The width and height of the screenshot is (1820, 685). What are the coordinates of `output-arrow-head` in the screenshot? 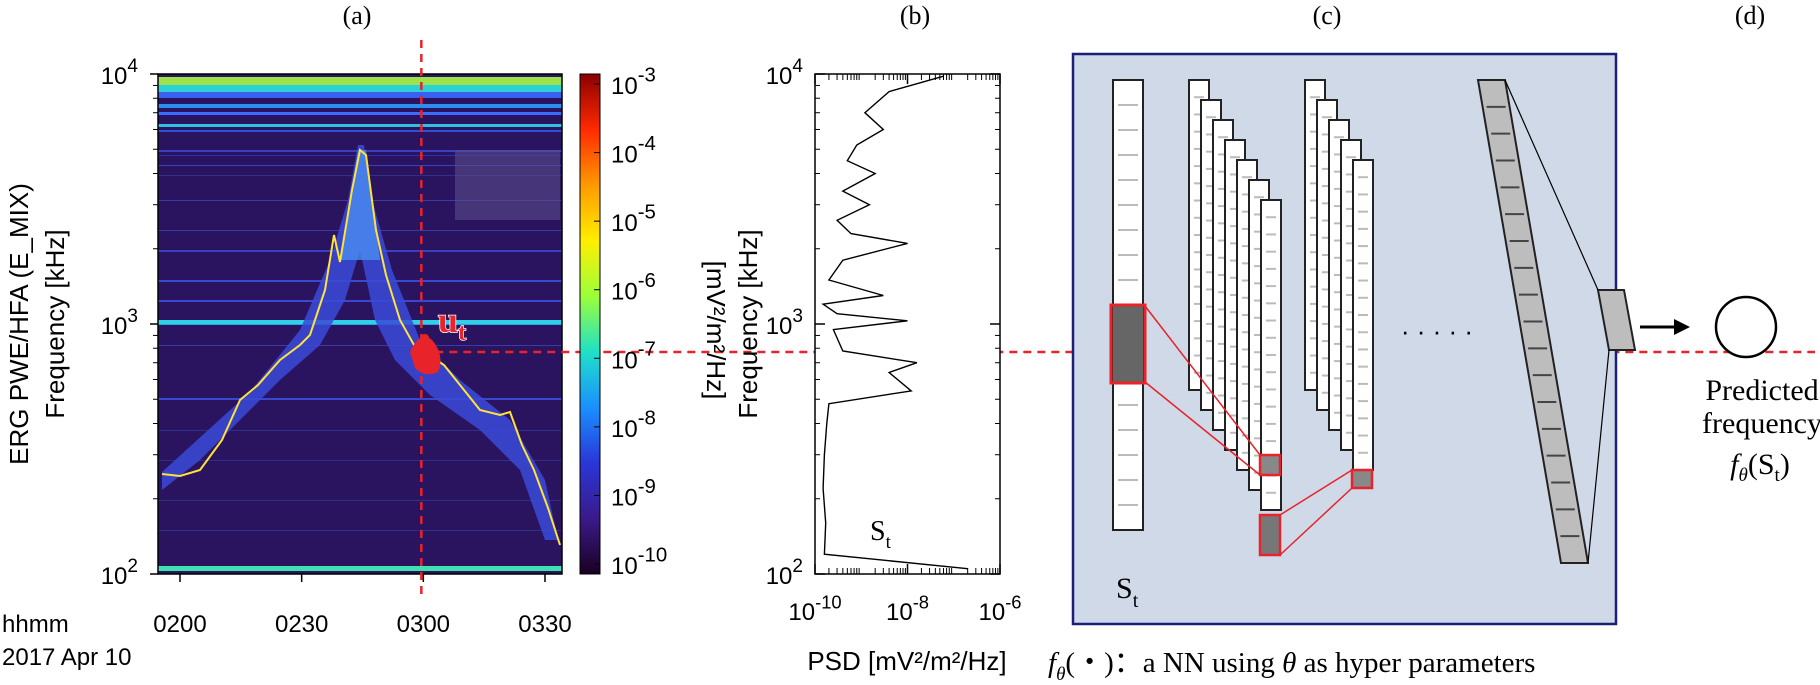 It's located at (1682, 327).